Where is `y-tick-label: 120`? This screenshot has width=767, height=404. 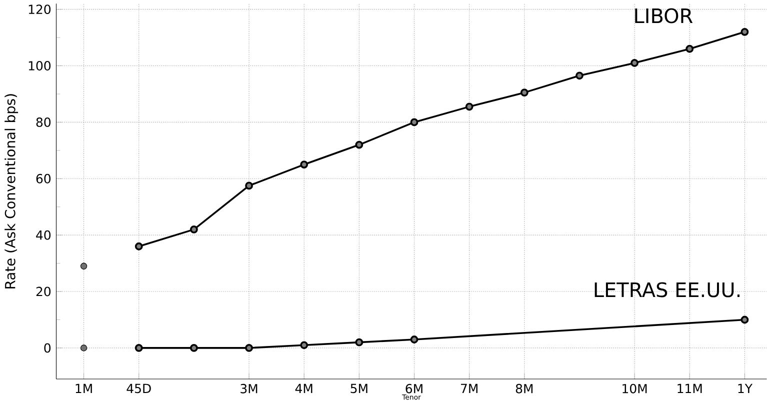
y-tick-label: 120 is located at coordinates (39, 9).